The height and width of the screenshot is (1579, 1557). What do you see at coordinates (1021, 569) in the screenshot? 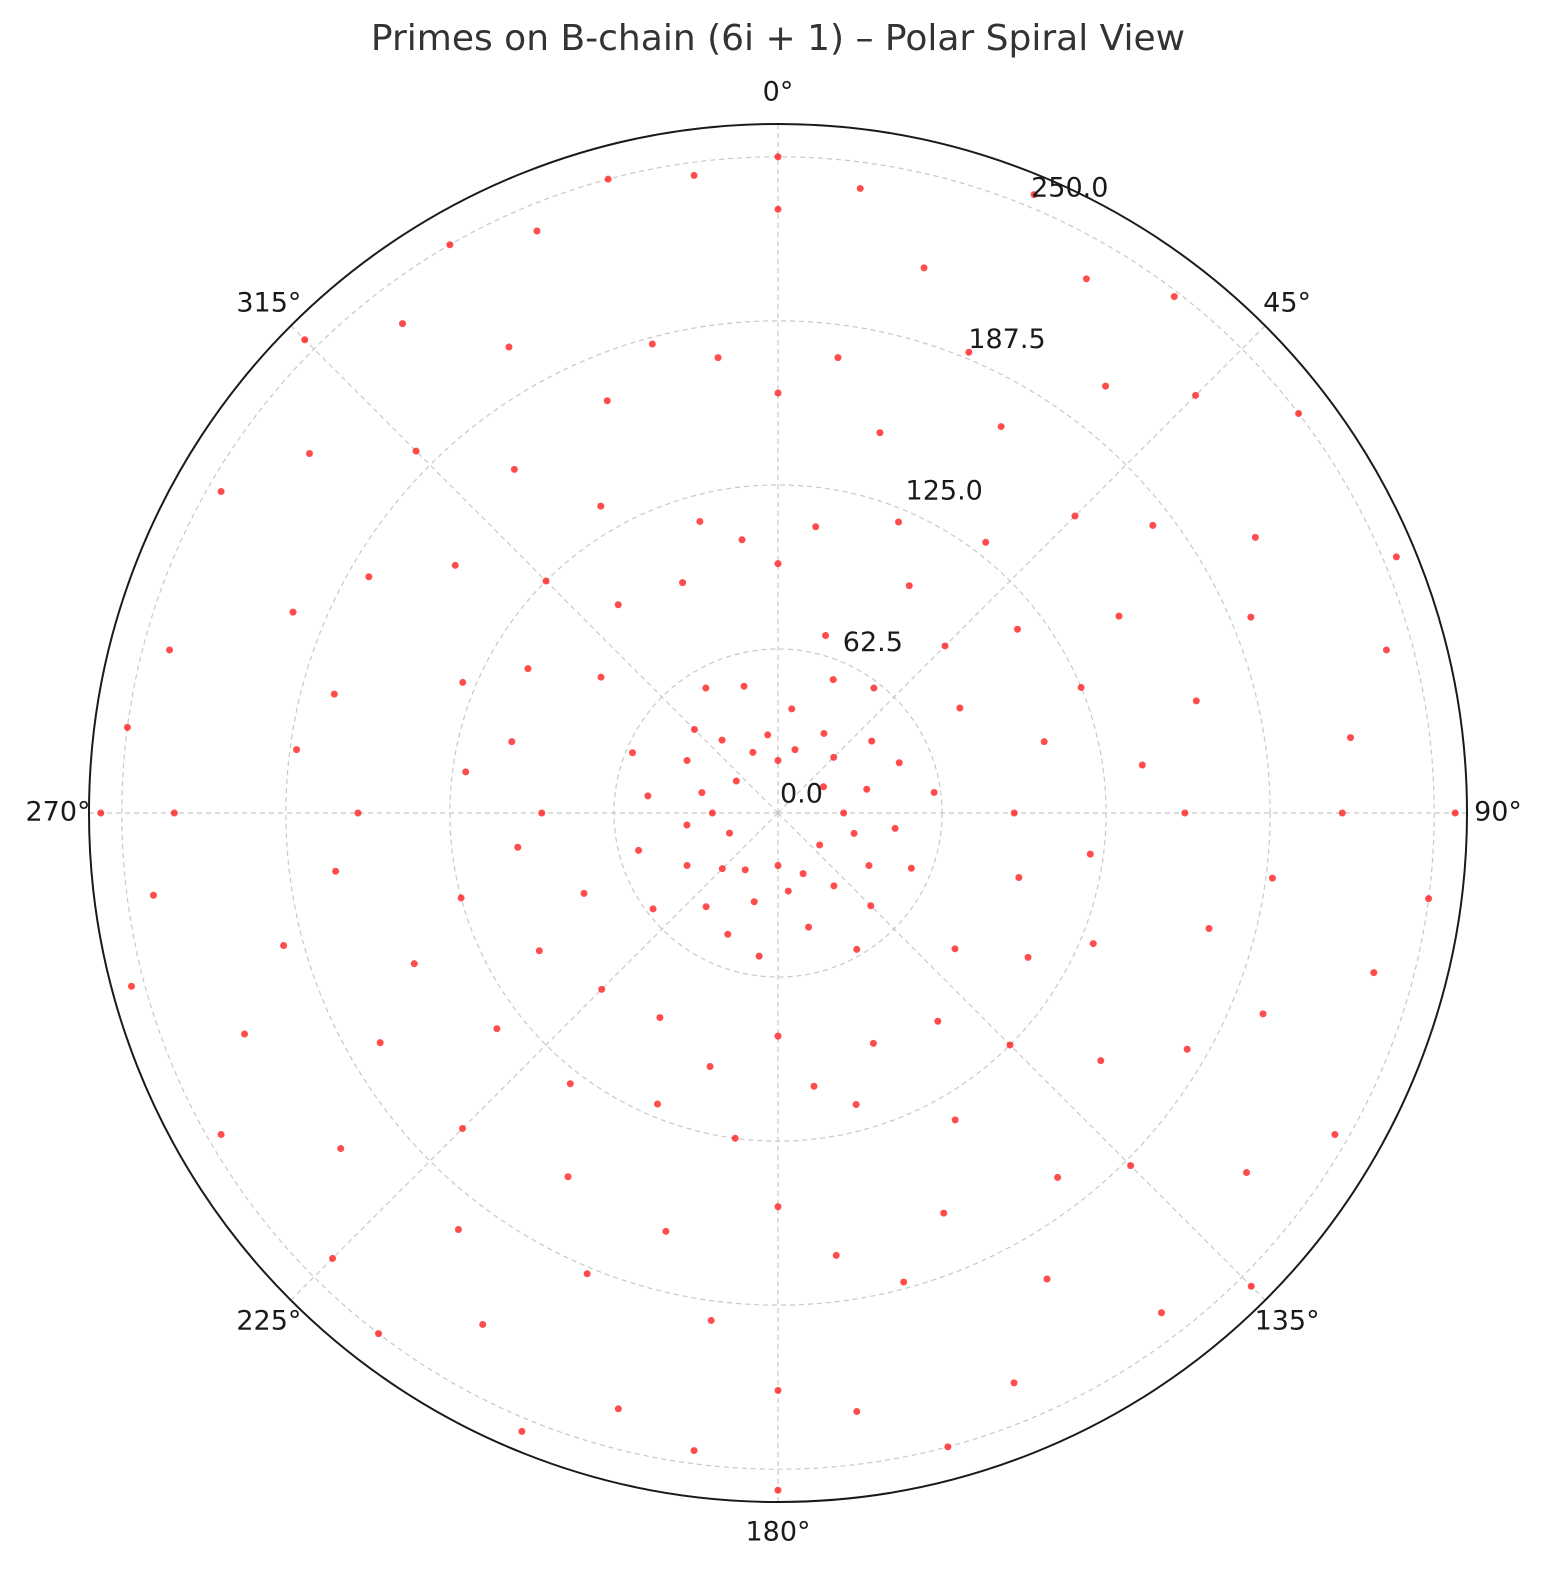
I see `angular-grid-line` at bounding box center [1021, 569].